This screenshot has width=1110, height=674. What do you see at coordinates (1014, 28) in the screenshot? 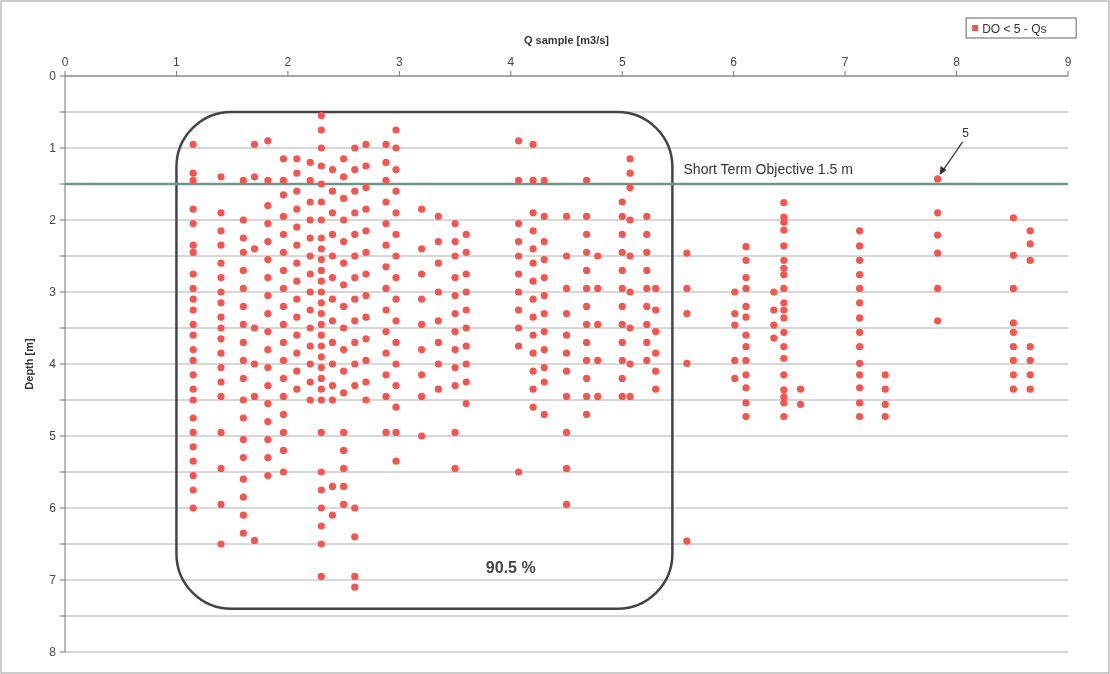
I see `legend-label: DO < 5 - Qs` at bounding box center [1014, 28].